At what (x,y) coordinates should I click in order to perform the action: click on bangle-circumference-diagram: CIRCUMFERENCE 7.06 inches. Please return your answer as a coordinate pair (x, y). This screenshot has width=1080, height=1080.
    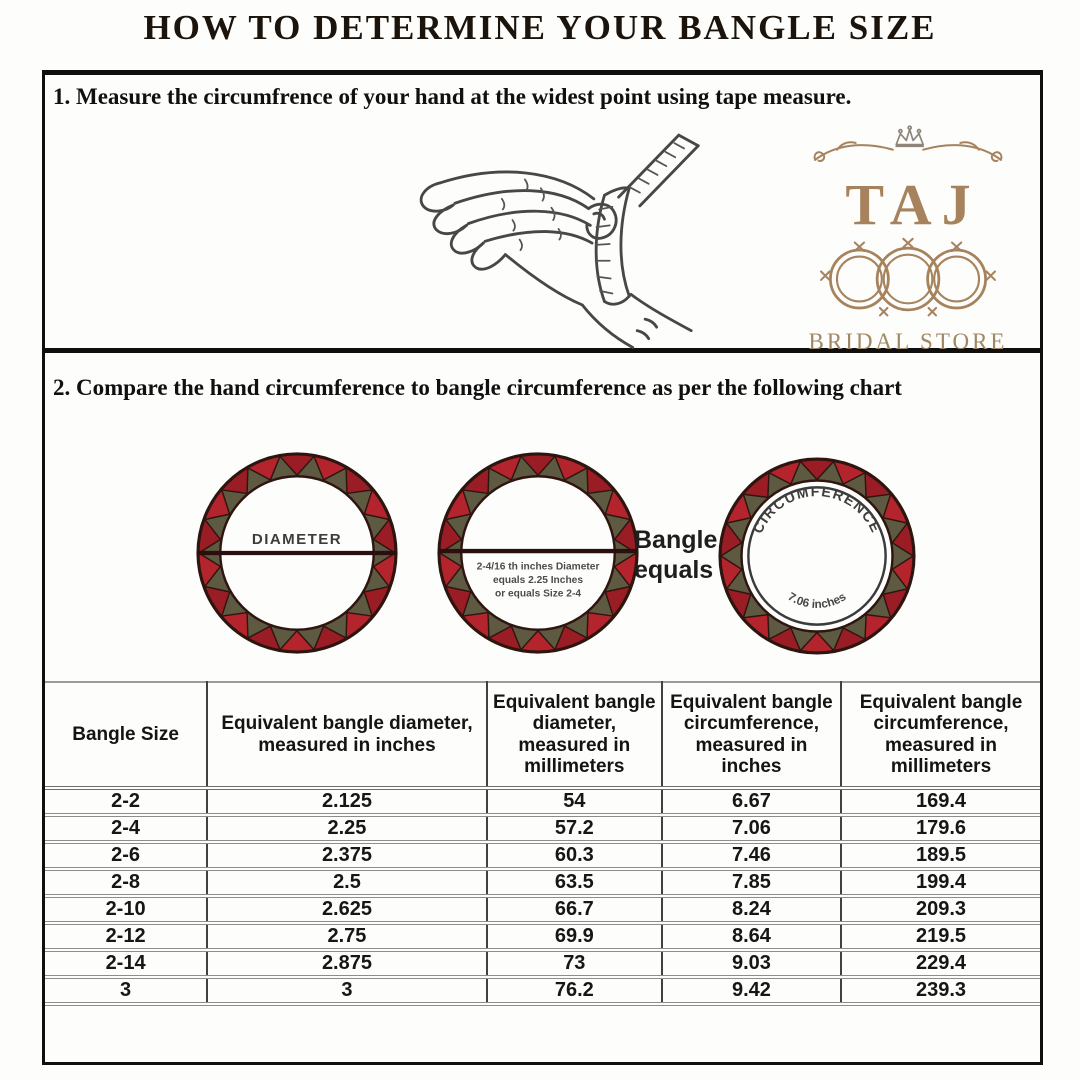
    Looking at the image, I should click on (817, 556).